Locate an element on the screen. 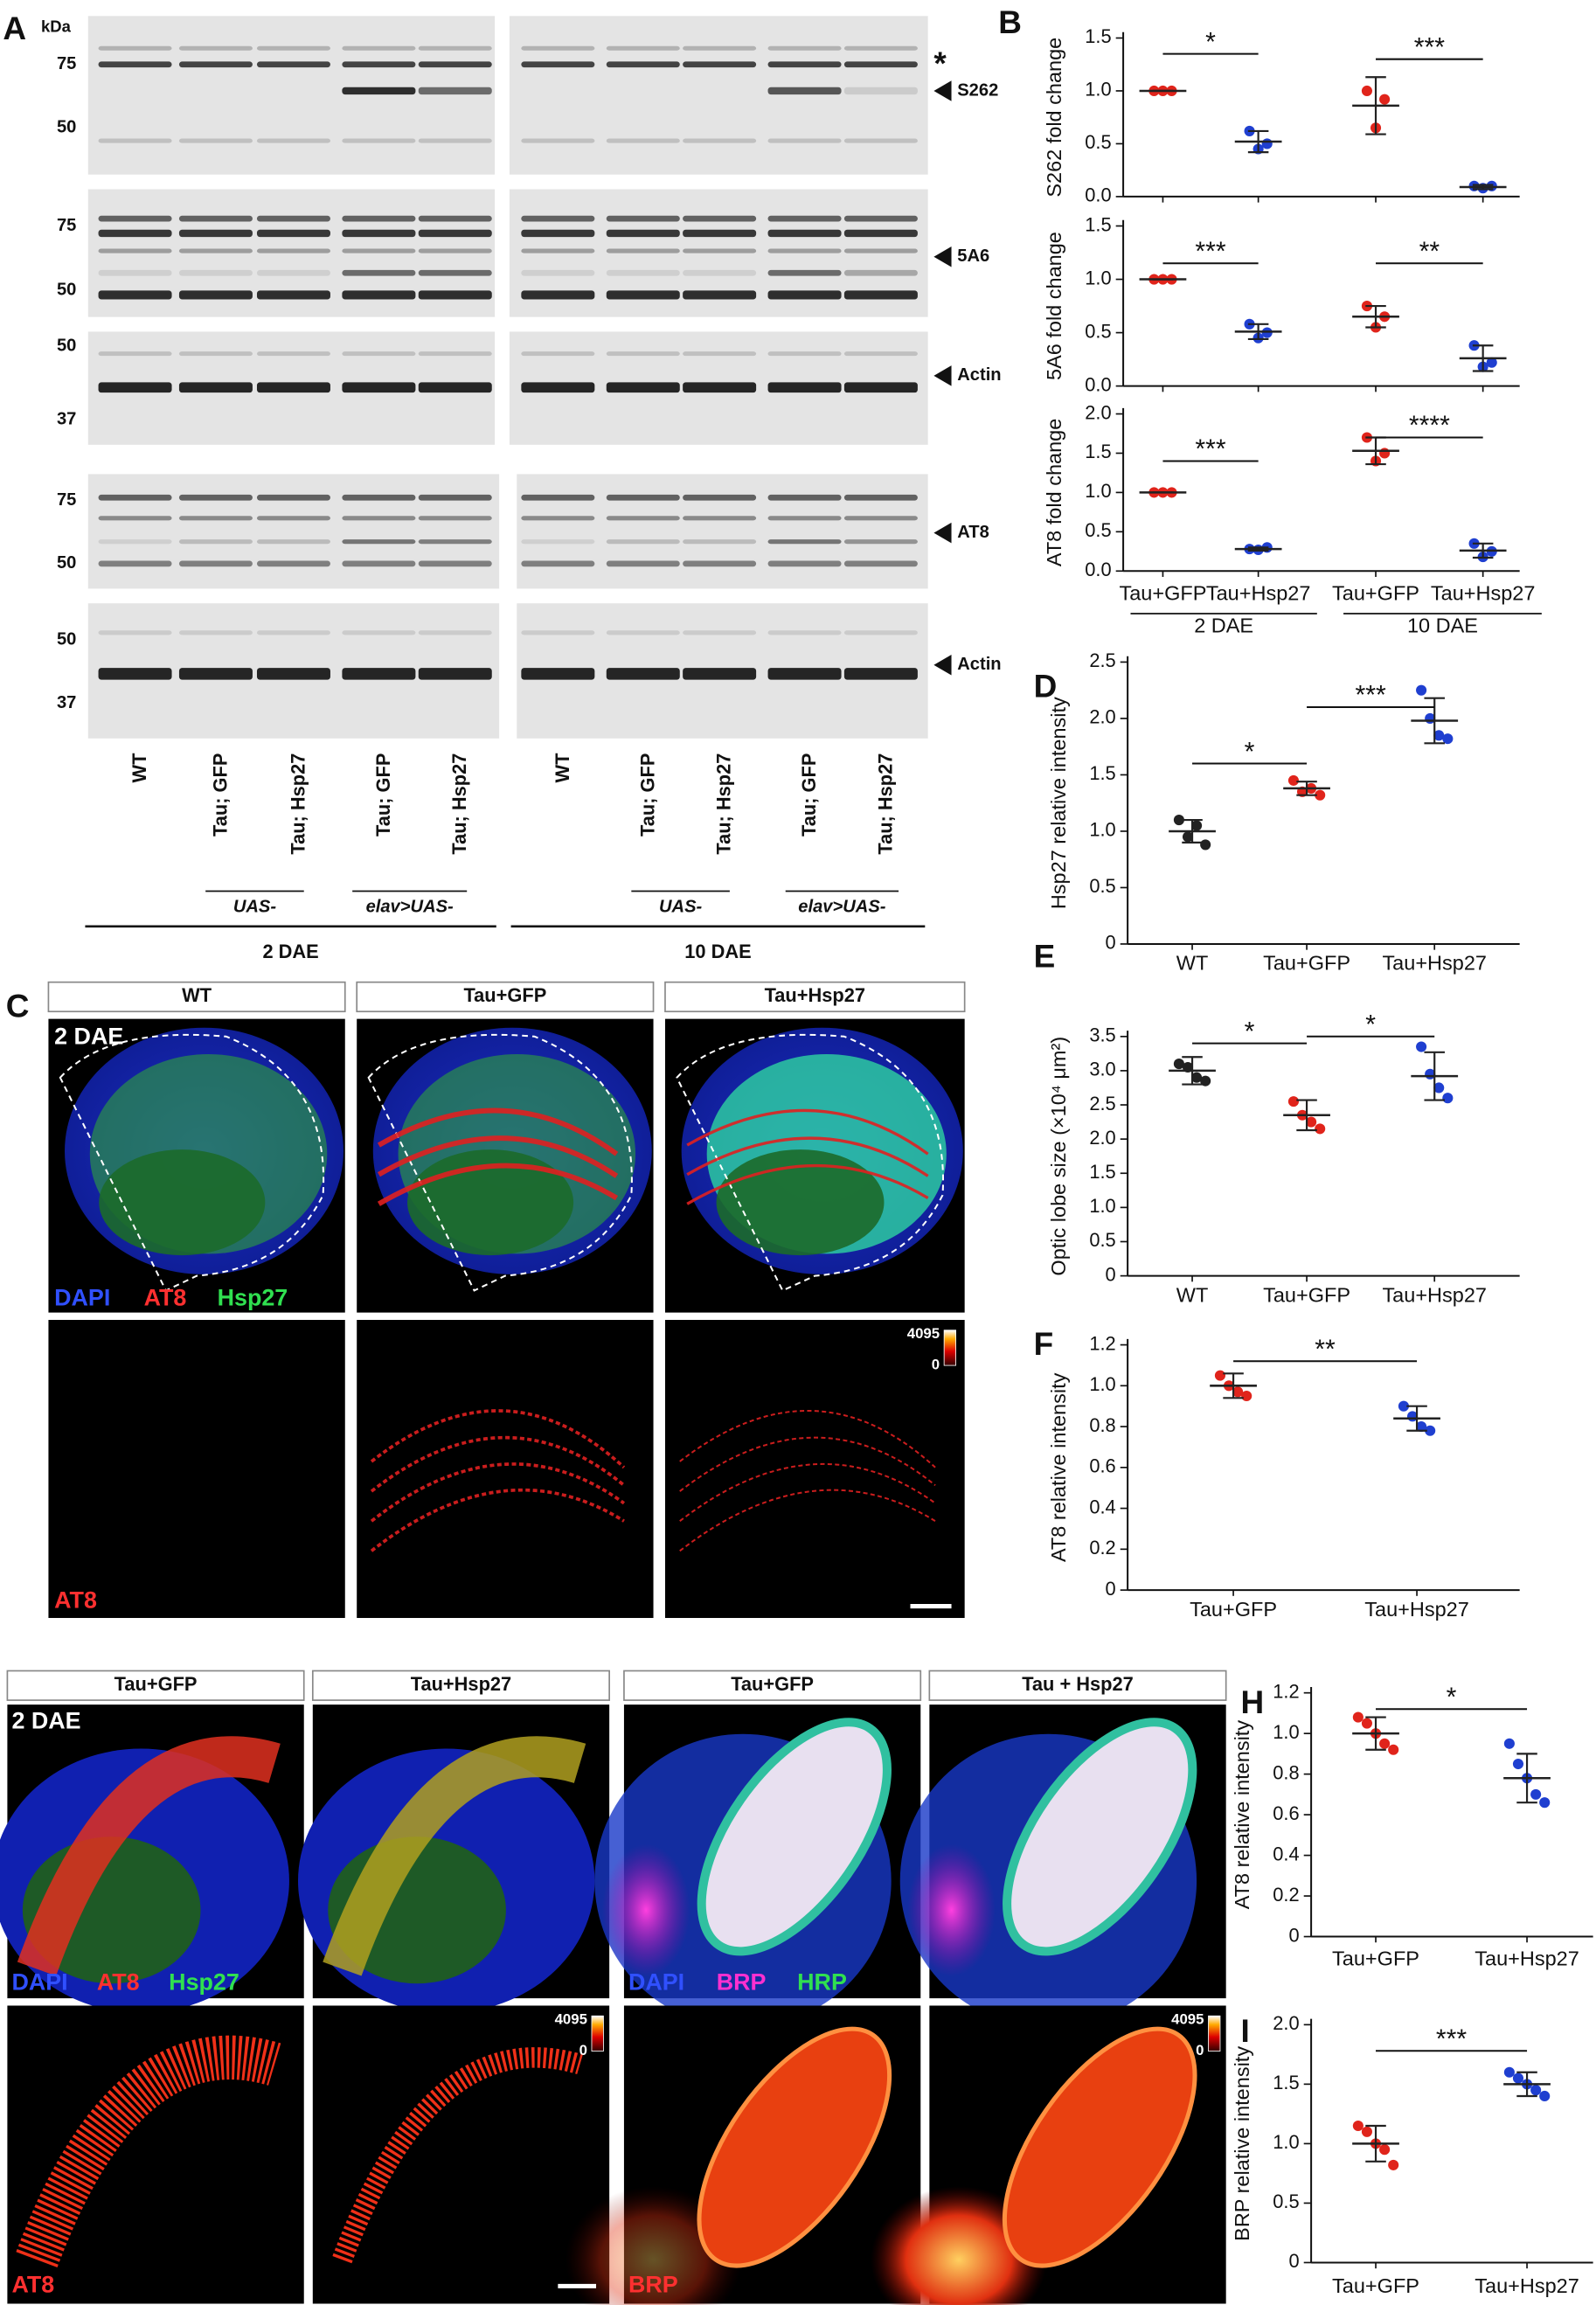 The height and width of the screenshot is (2305, 1596). y-tick-label: 0.2 is located at coordinates (1286, 1895).